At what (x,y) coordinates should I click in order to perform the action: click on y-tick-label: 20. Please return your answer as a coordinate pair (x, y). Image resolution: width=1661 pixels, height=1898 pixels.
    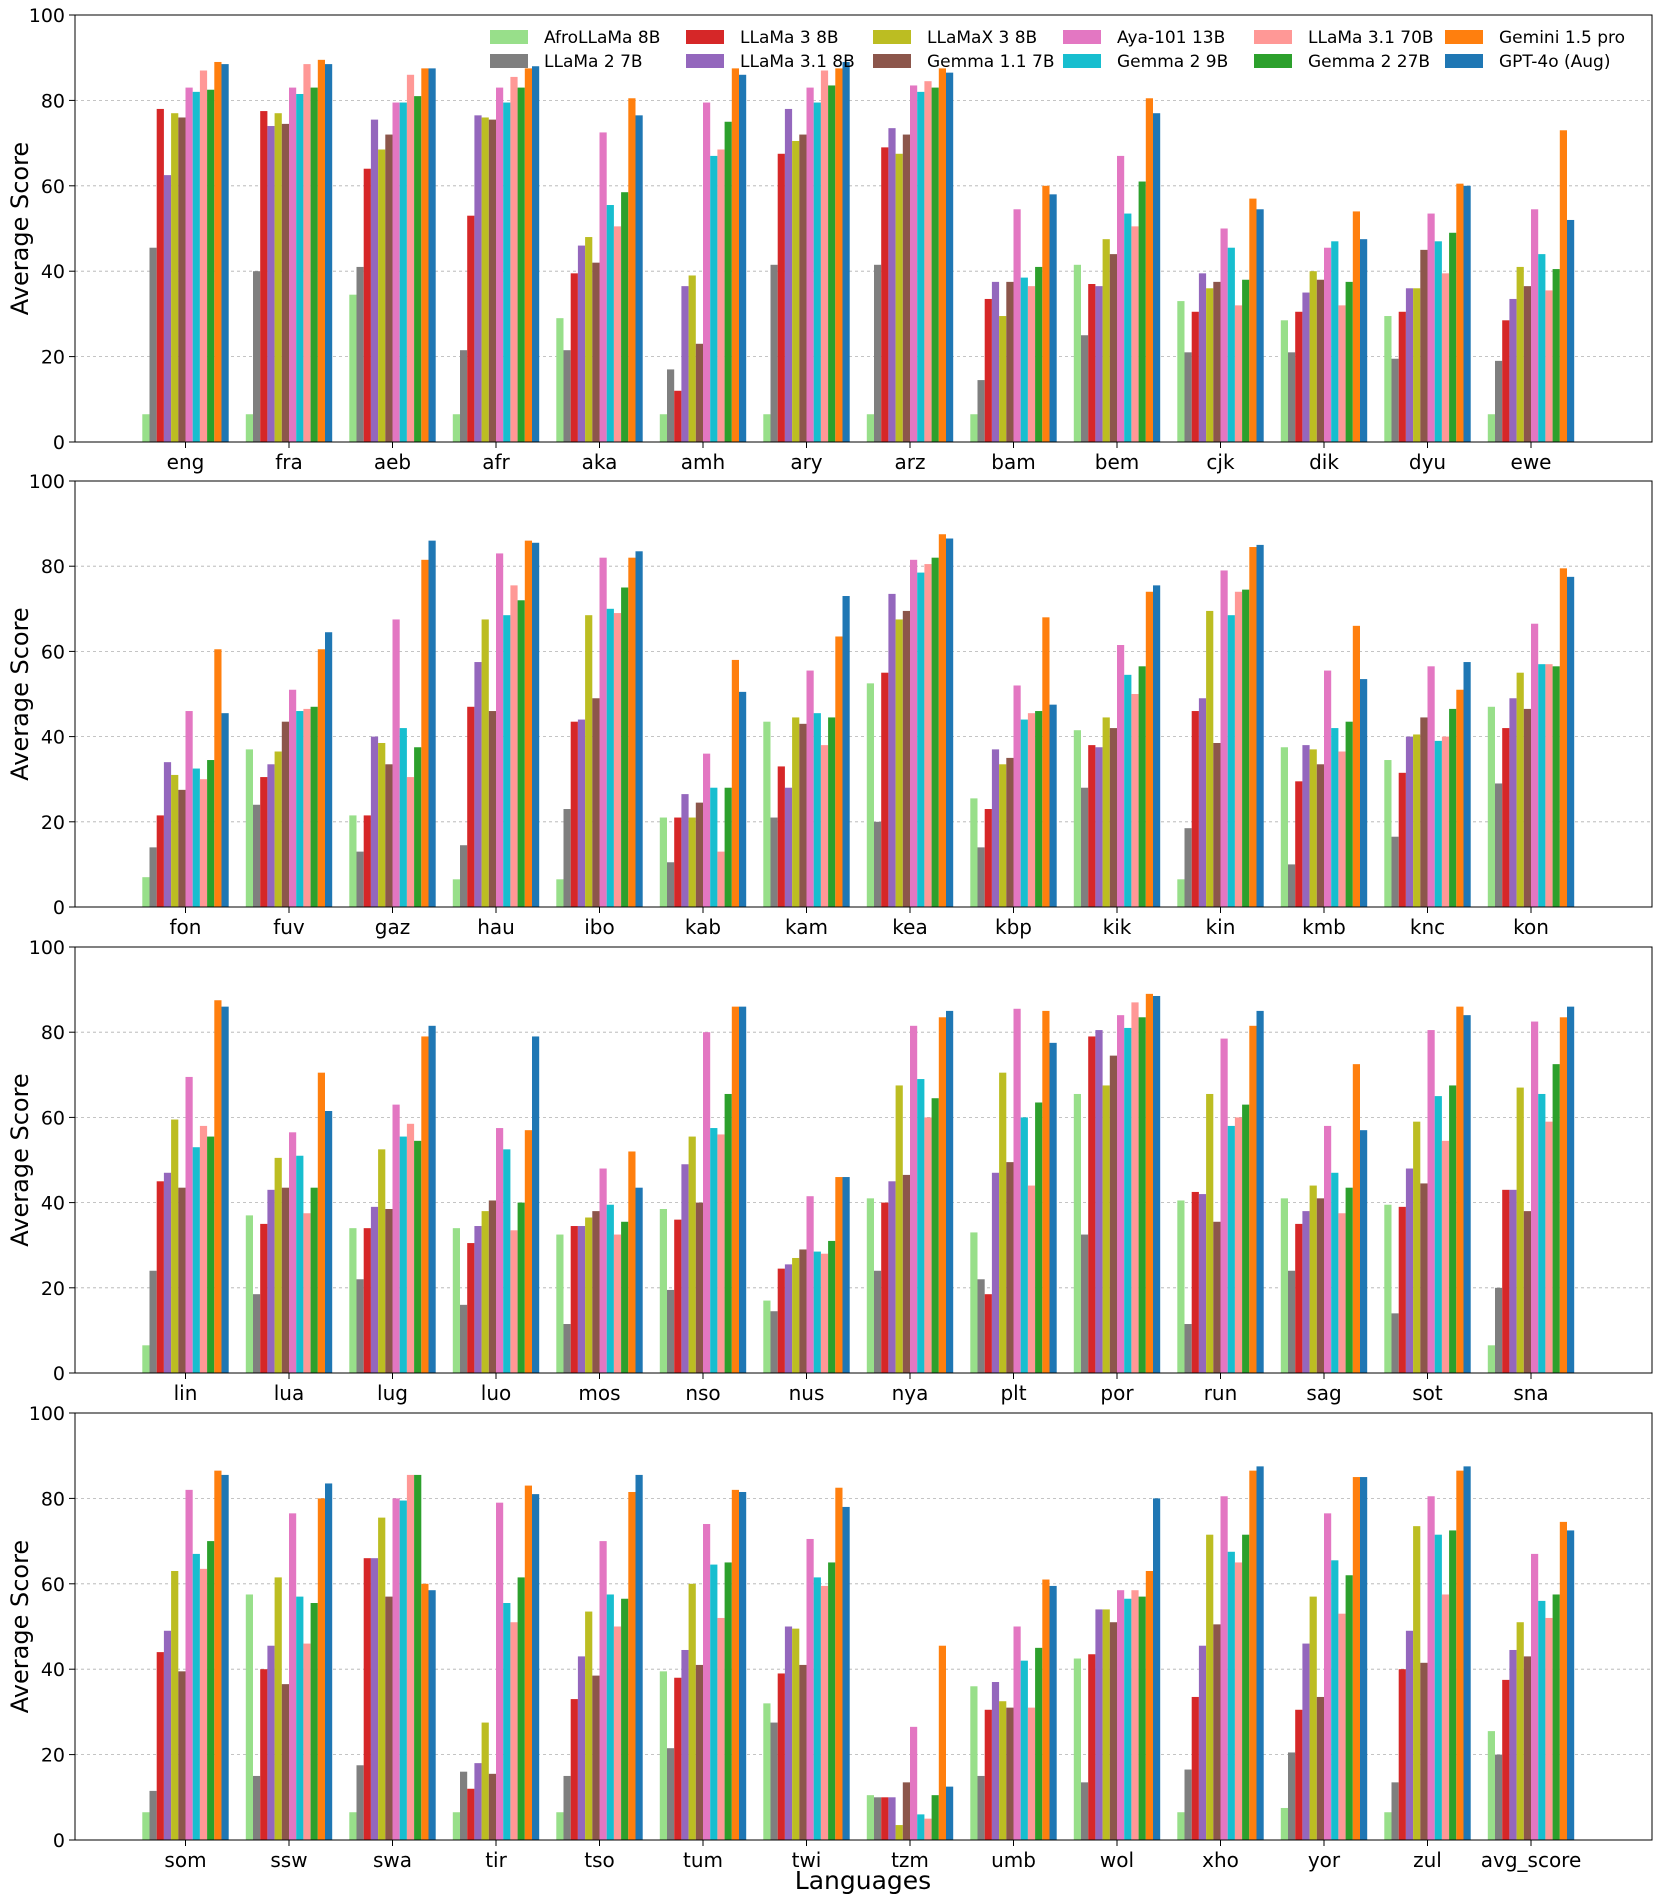
    Looking at the image, I should click on (53, 1289).